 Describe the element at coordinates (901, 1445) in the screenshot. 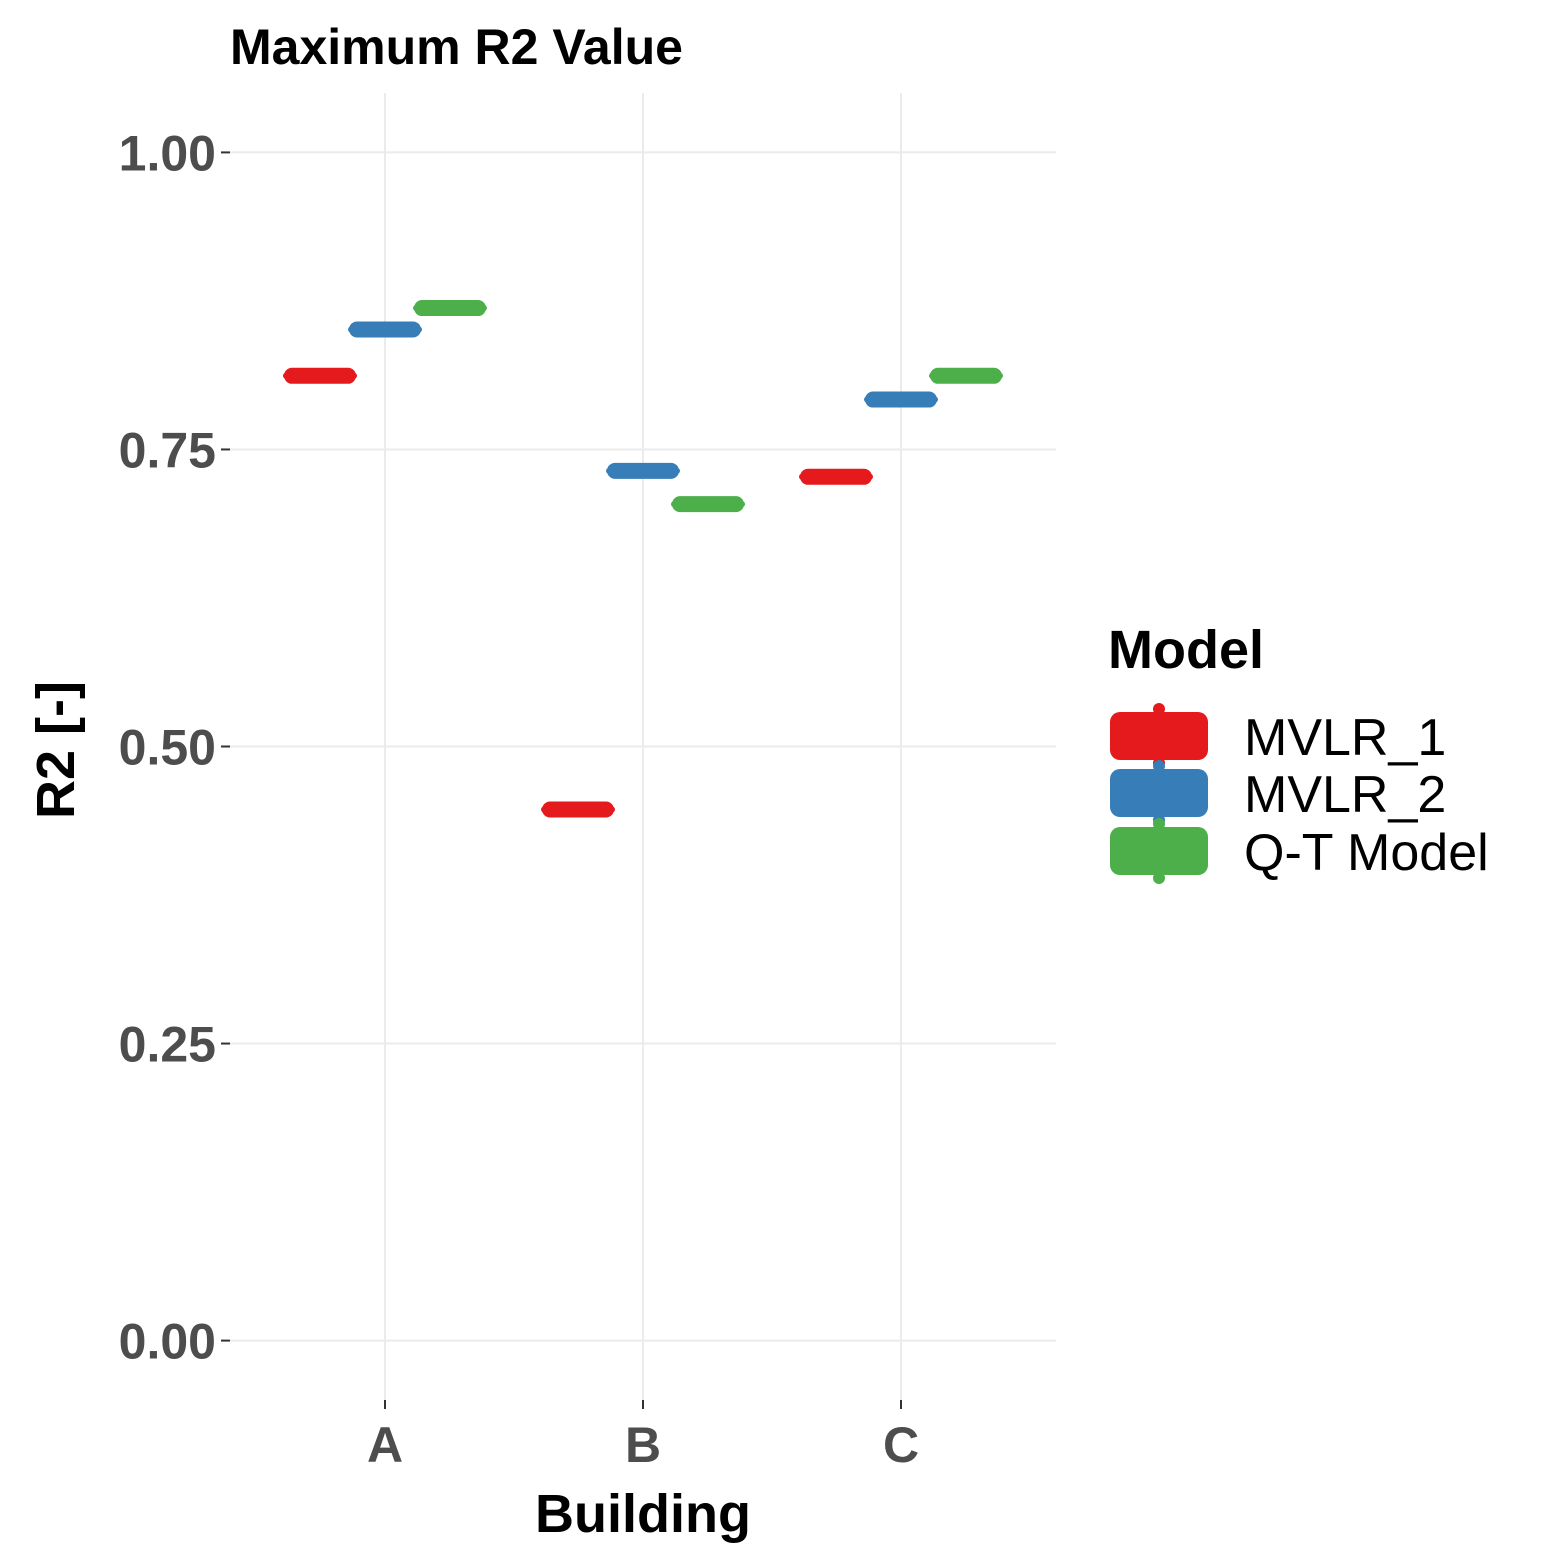

I see `x-tick-label: C` at that location.